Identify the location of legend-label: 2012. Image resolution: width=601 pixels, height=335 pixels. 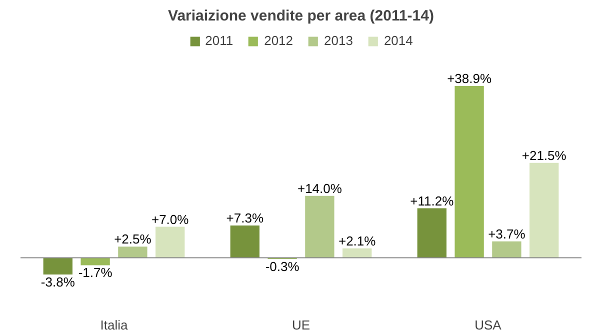
(279, 40).